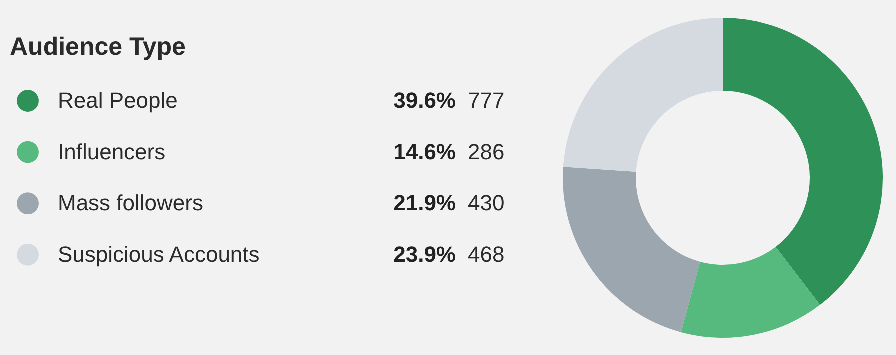 Image resolution: width=896 pixels, height=355 pixels. Describe the element at coordinates (486, 203) in the screenshot. I see `text: 430` at that location.